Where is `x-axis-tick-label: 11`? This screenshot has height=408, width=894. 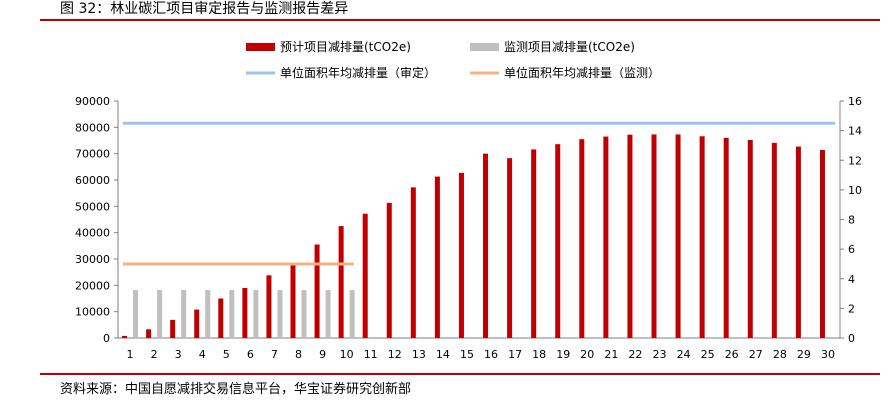 x-axis-tick-label: 11 is located at coordinates (371, 354).